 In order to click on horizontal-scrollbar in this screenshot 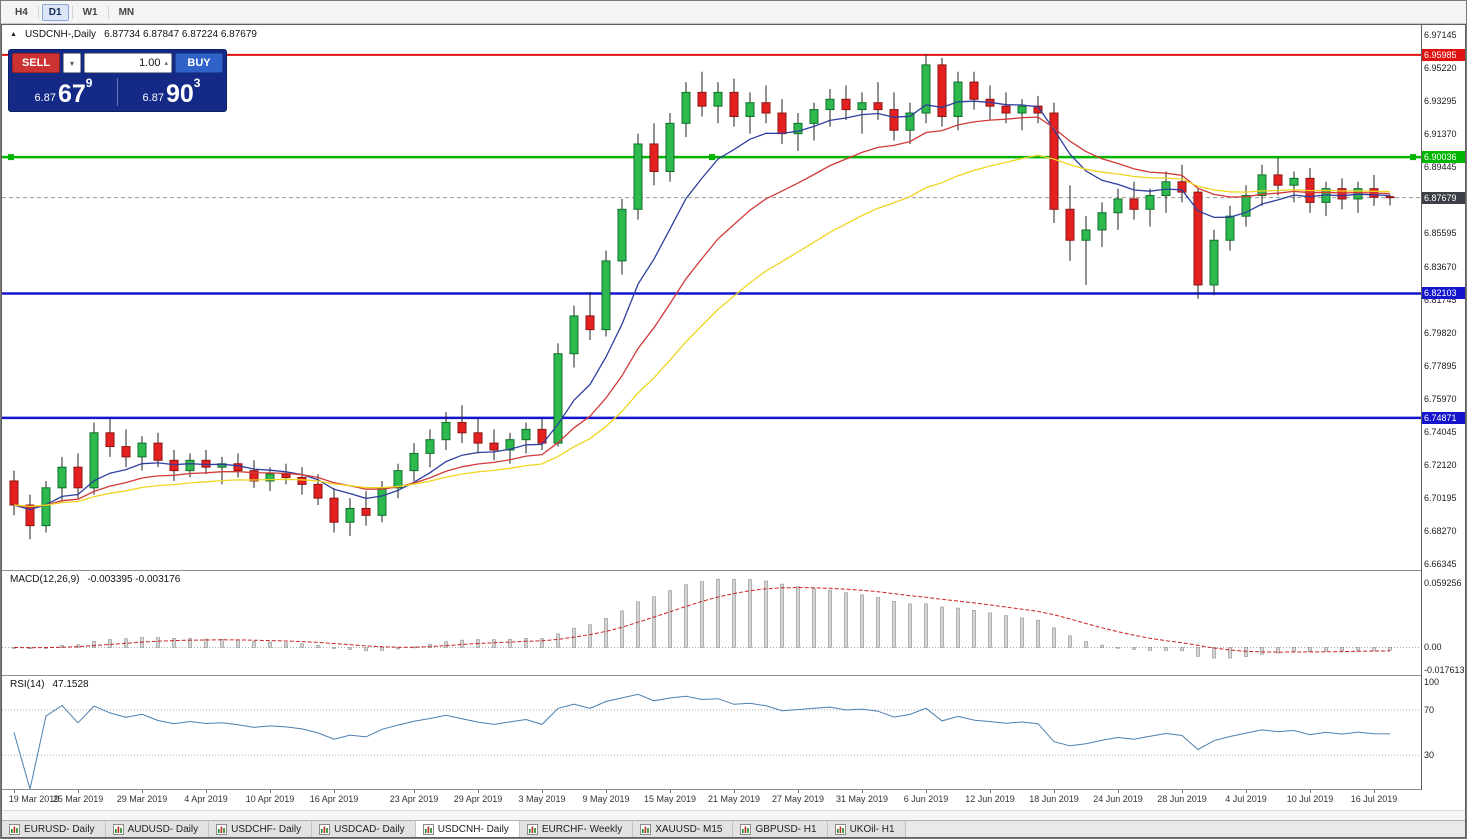, I will do `click(733, 815)`.